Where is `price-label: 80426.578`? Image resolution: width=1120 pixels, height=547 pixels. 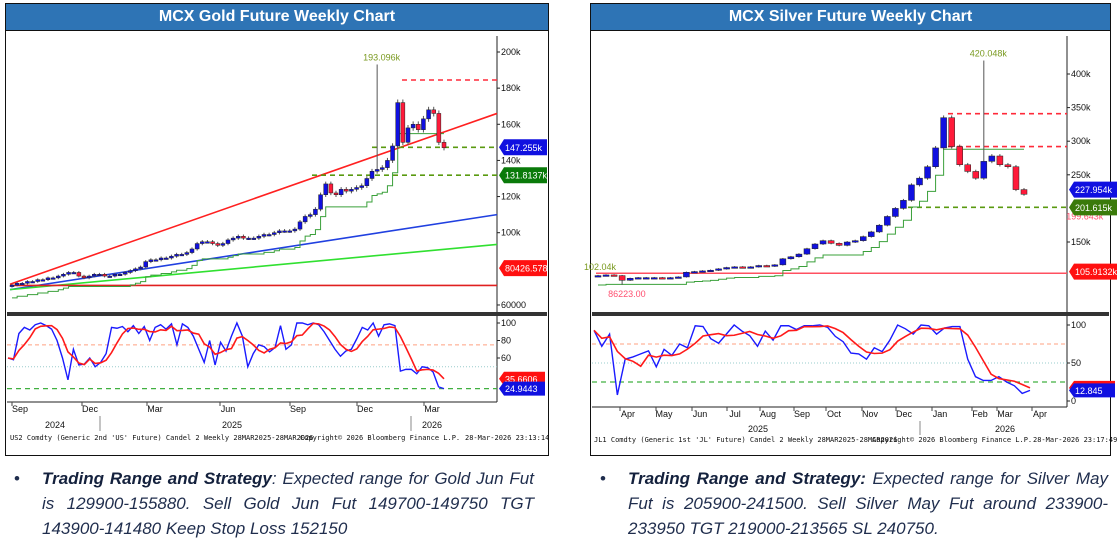
price-label: 80426.578 is located at coordinates (526, 269).